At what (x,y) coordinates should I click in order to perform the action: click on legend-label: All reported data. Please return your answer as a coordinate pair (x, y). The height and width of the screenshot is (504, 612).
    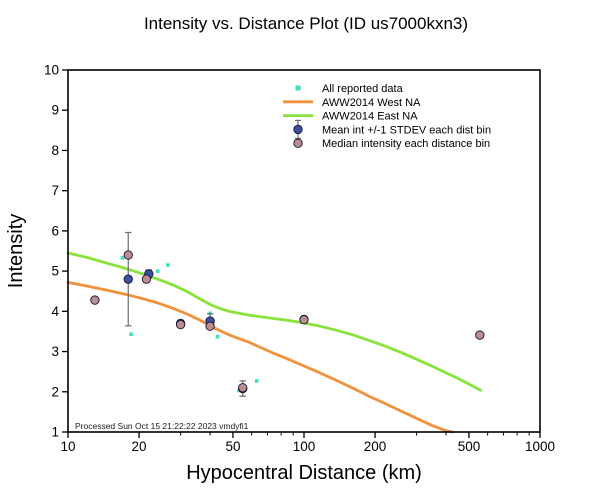
    Looking at the image, I should click on (363, 89).